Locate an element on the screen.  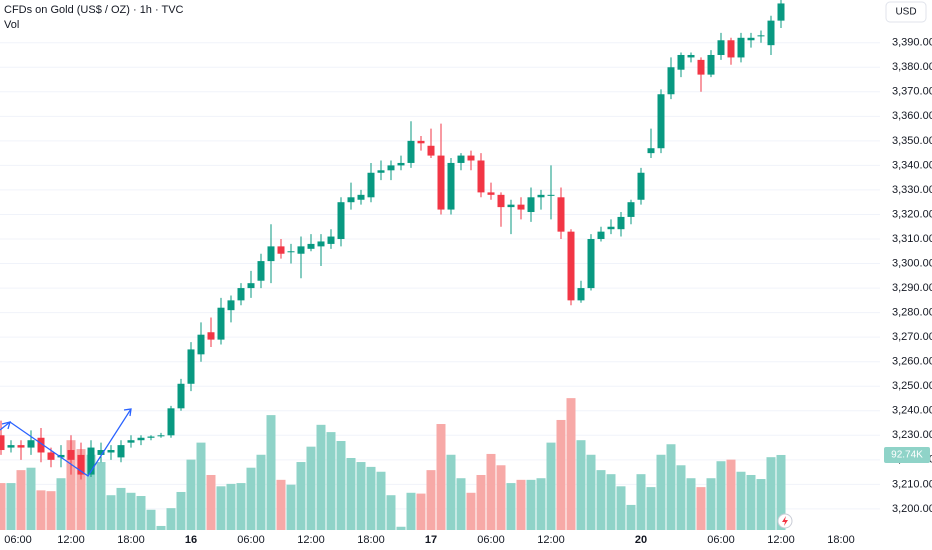
currency-box is located at coordinates (906, 12).